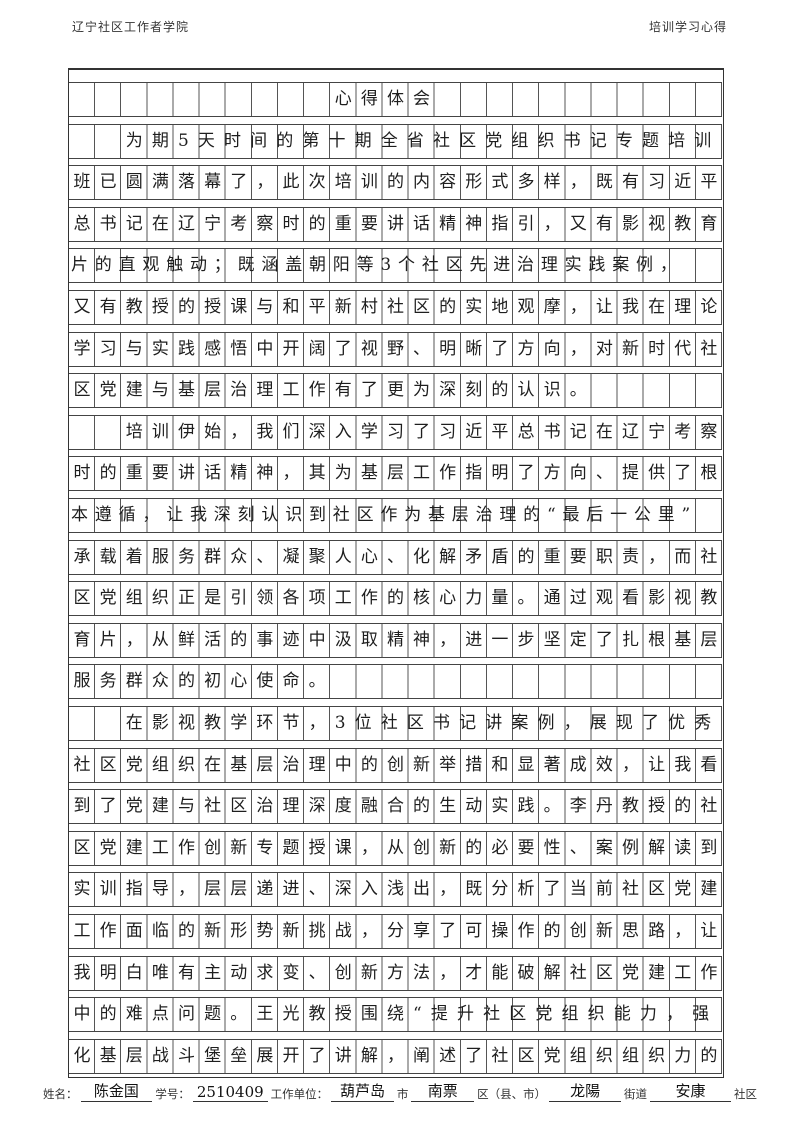  Describe the element at coordinates (395, 848) in the screenshot. I see `text-row: 区党建工作创新专题授课，从创新的必要性、案例解读到` at that location.